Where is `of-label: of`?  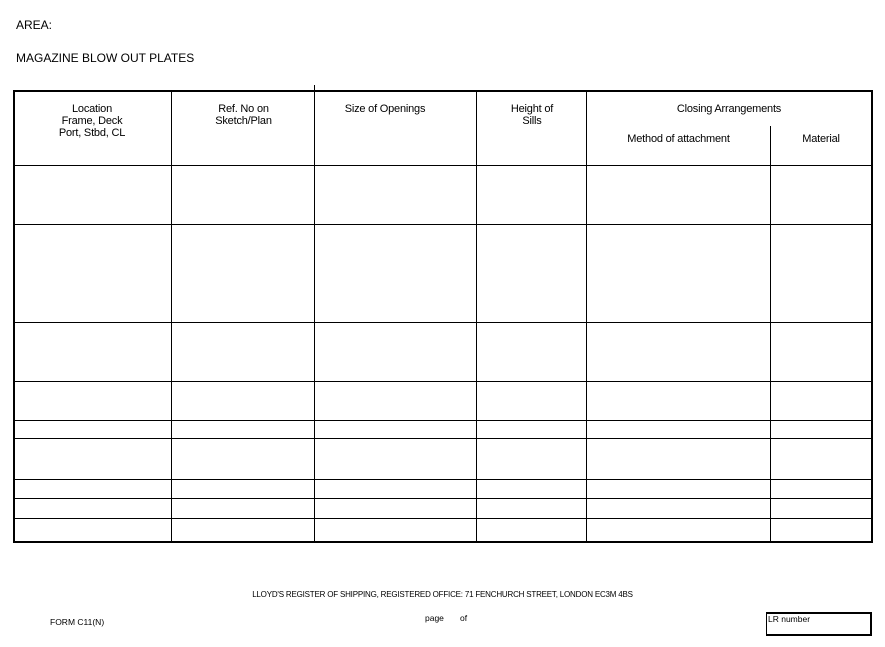
of-label: of is located at coordinates (464, 618).